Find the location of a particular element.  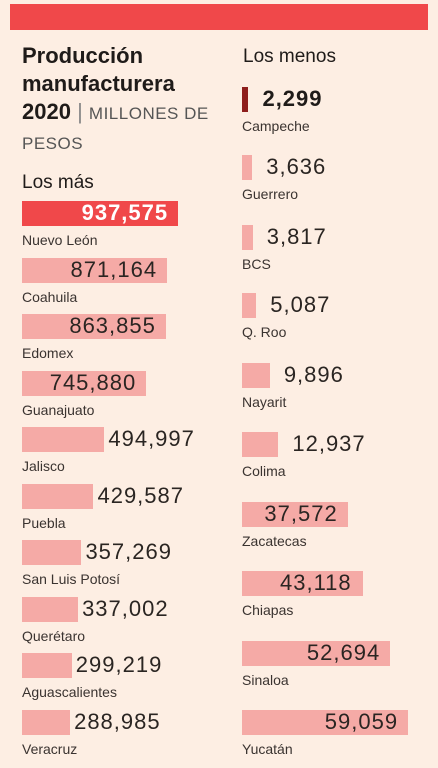

top-value-7: 337,002 is located at coordinates (125, 608).